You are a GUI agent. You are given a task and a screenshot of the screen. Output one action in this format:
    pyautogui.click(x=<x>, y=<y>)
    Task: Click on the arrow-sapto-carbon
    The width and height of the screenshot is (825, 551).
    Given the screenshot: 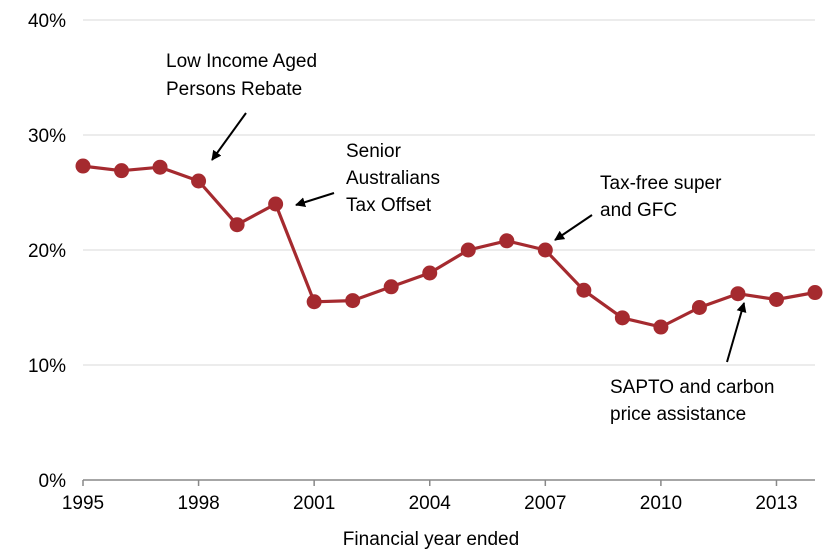 What is the action you would take?
    pyautogui.click(x=736, y=332)
    